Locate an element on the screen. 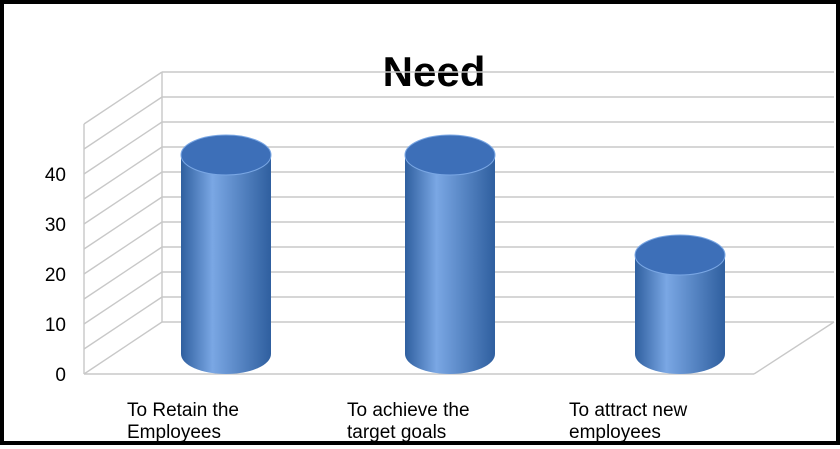  category-label: To achieve the target goals is located at coordinates (408, 421).